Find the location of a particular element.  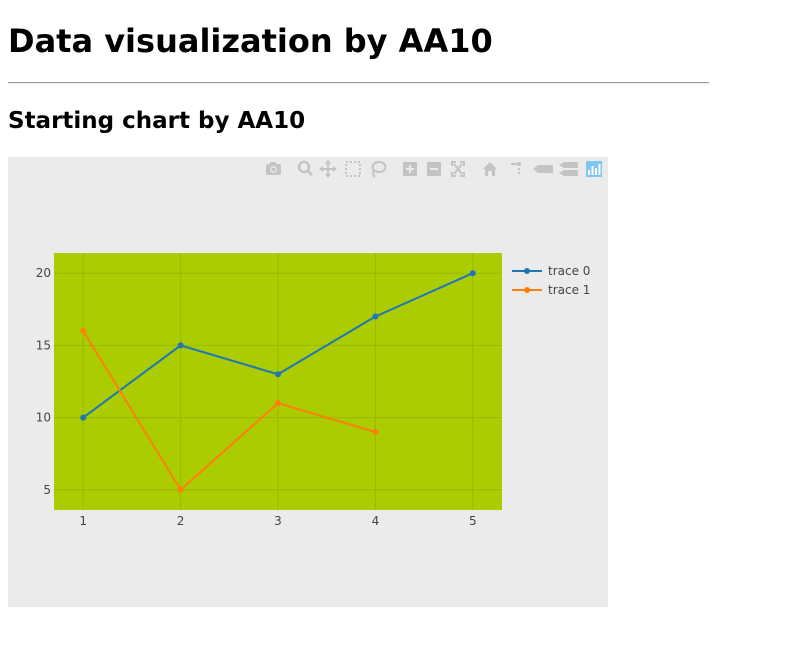

x-tick-label: 4 is located at coordinates (376, 521).